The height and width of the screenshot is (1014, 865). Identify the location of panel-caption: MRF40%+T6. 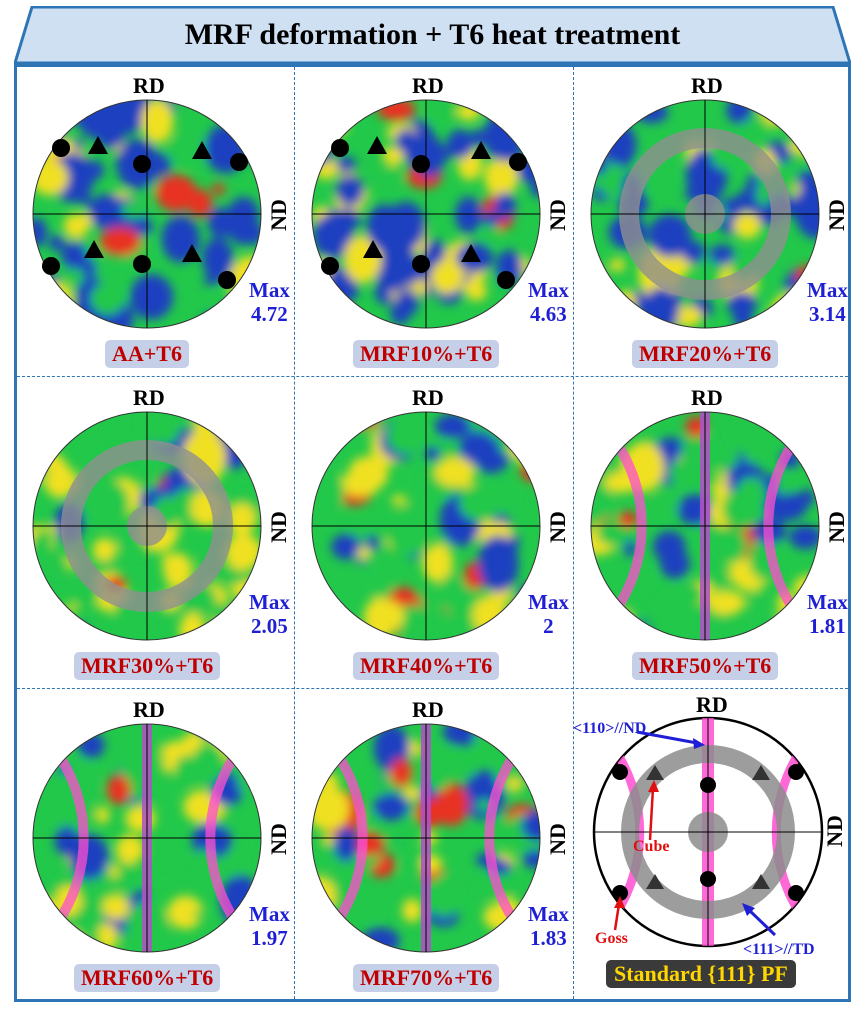
(426, 666).